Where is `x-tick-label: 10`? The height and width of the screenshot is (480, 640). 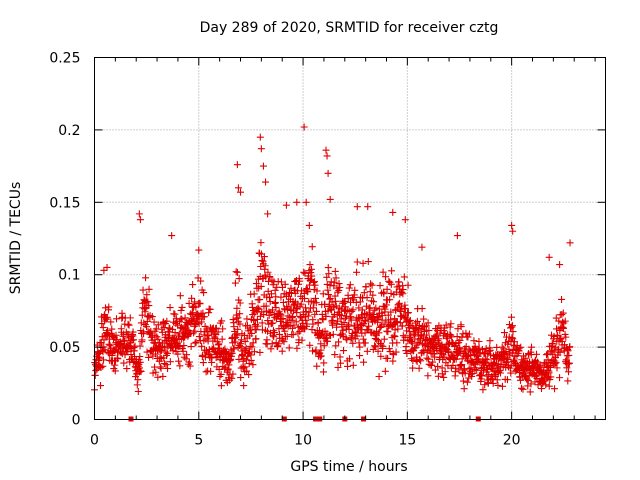 x-tick-label: 10 is located at coordinates (303, 441).